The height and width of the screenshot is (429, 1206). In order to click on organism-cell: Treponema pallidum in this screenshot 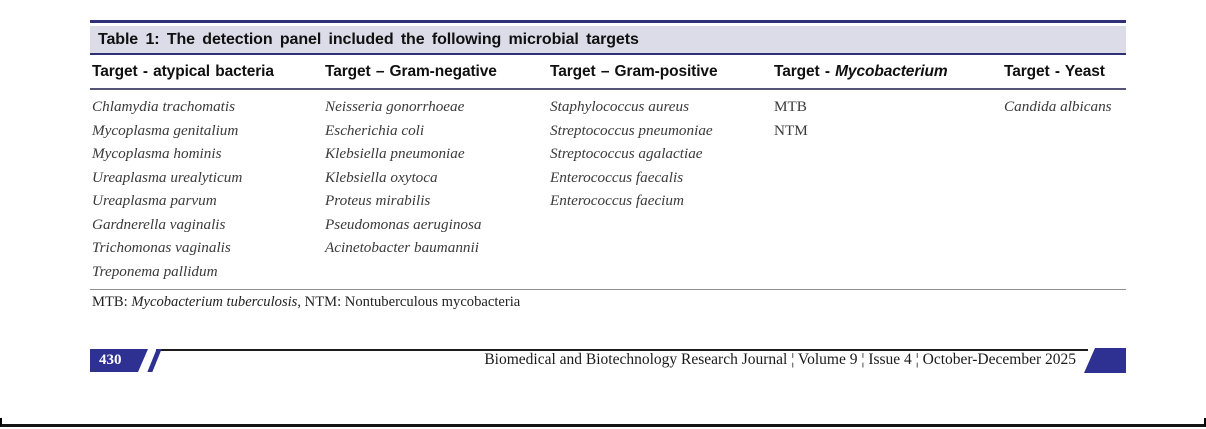, I will do `click(155, 271)`.